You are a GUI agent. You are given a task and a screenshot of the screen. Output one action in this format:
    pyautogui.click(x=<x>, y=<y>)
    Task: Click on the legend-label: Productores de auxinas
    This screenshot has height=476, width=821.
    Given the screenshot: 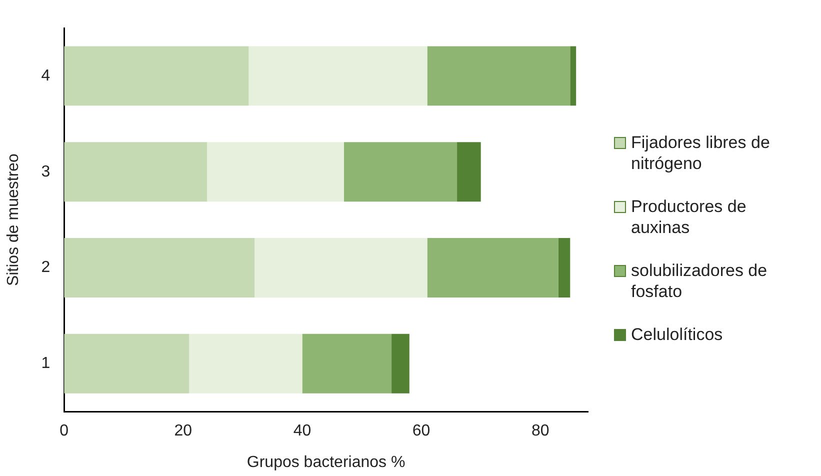 What is the action you would take?
    pyautogui.click(x=689, y=217)
    